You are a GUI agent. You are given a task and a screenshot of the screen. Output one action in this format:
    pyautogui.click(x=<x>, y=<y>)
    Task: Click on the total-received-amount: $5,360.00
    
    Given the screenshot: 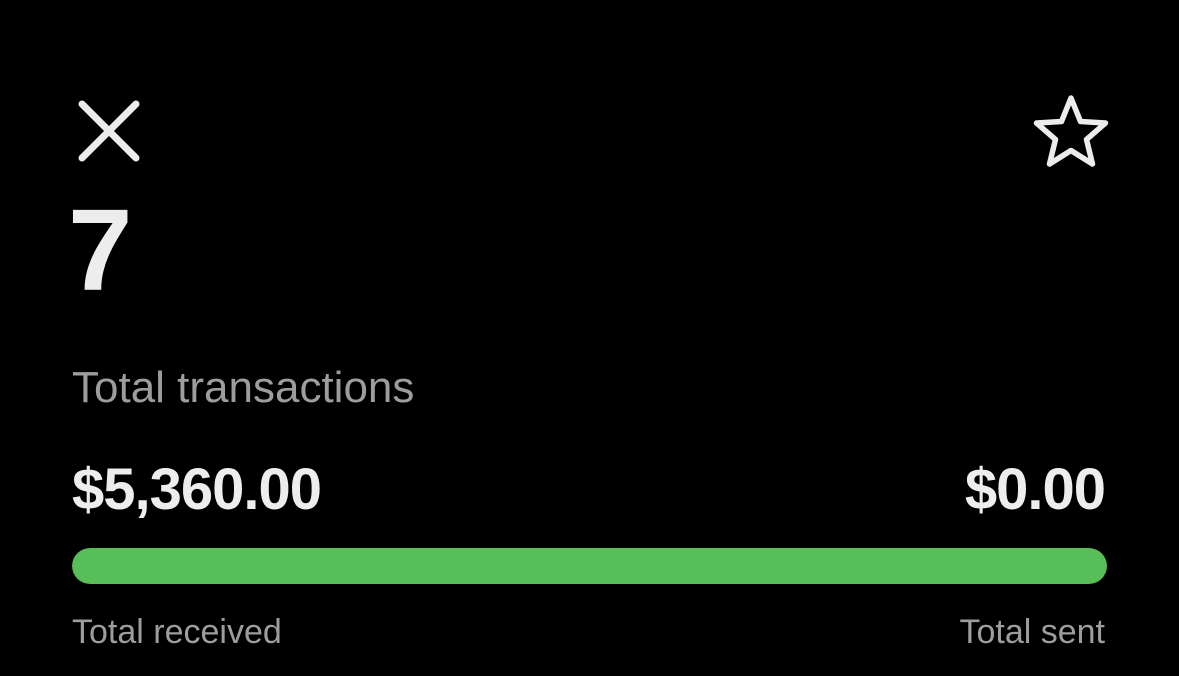 What is the action you would take?
    pyautogui.click(x=197, y=489)
    